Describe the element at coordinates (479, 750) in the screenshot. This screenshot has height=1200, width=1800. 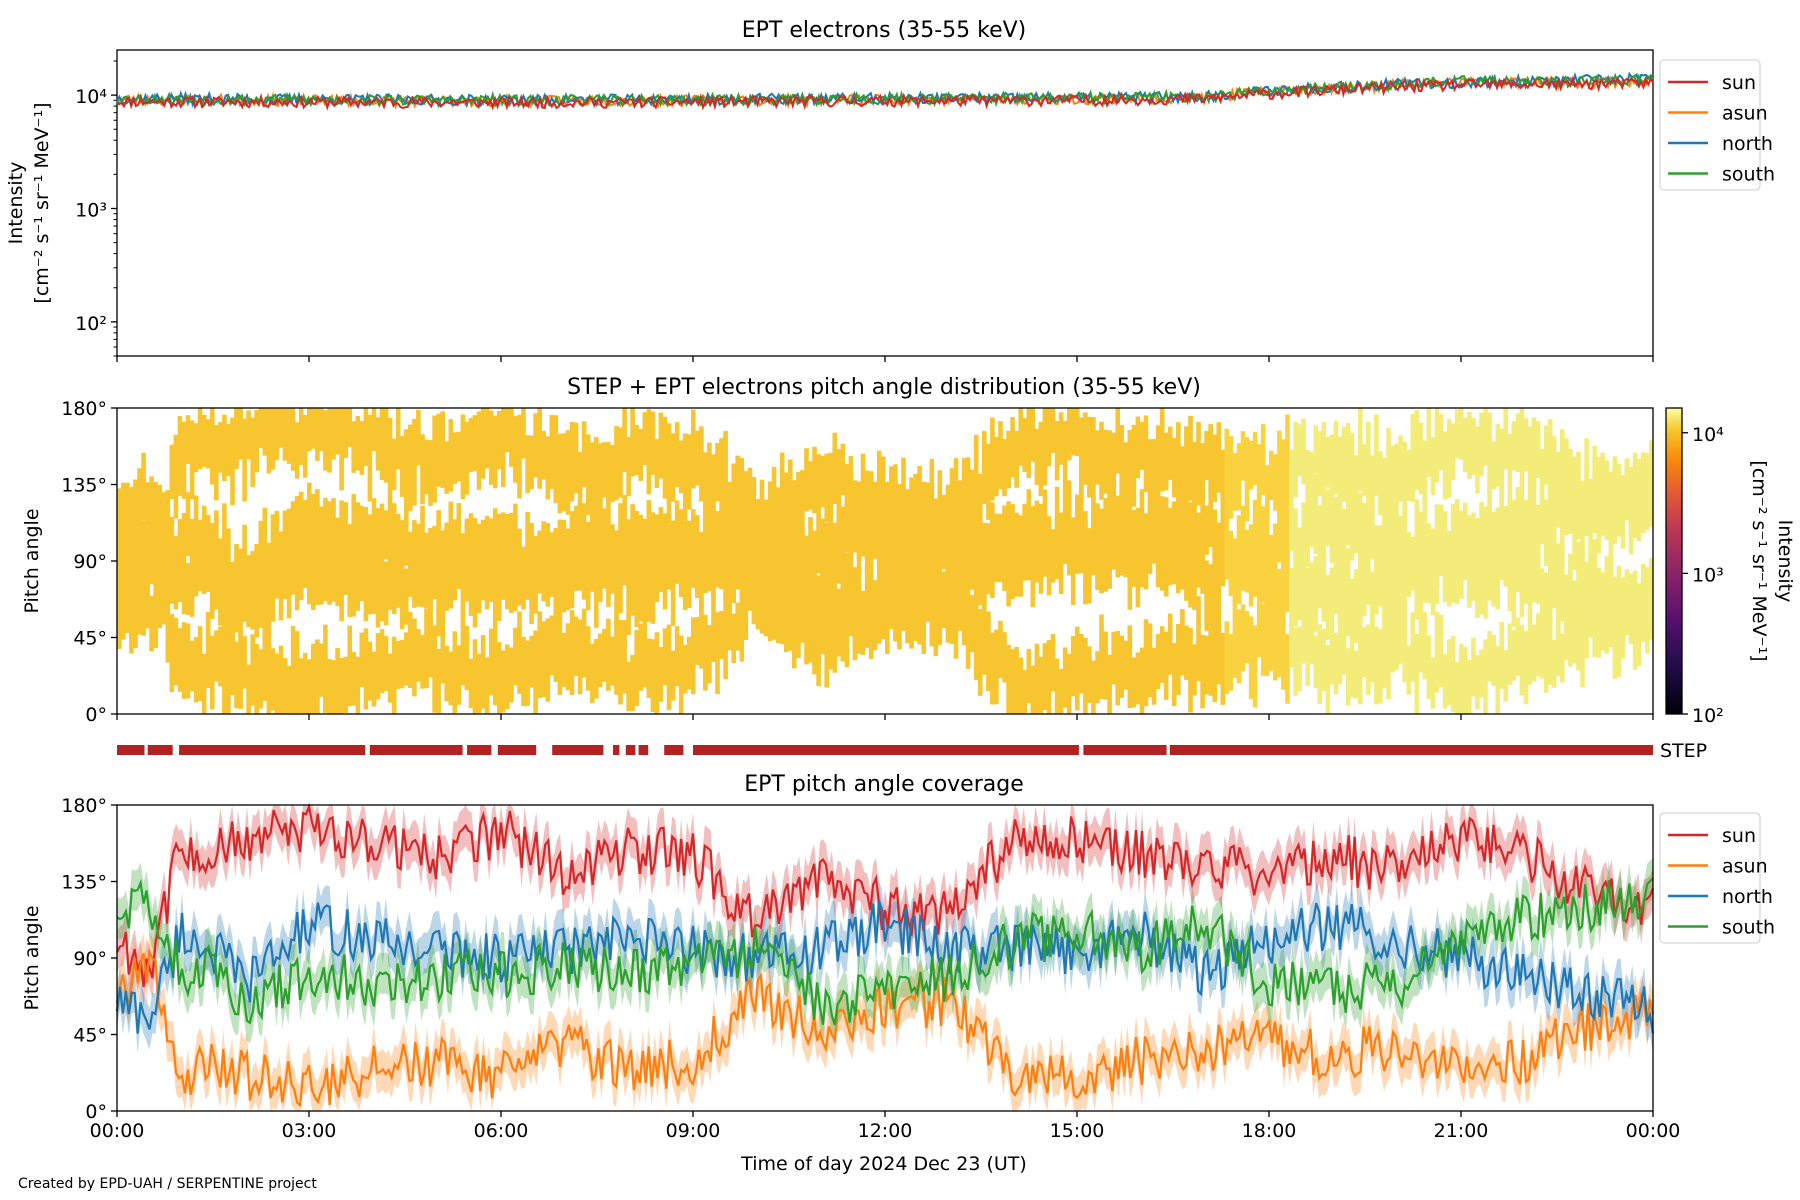
I see `step-segment` at that location.